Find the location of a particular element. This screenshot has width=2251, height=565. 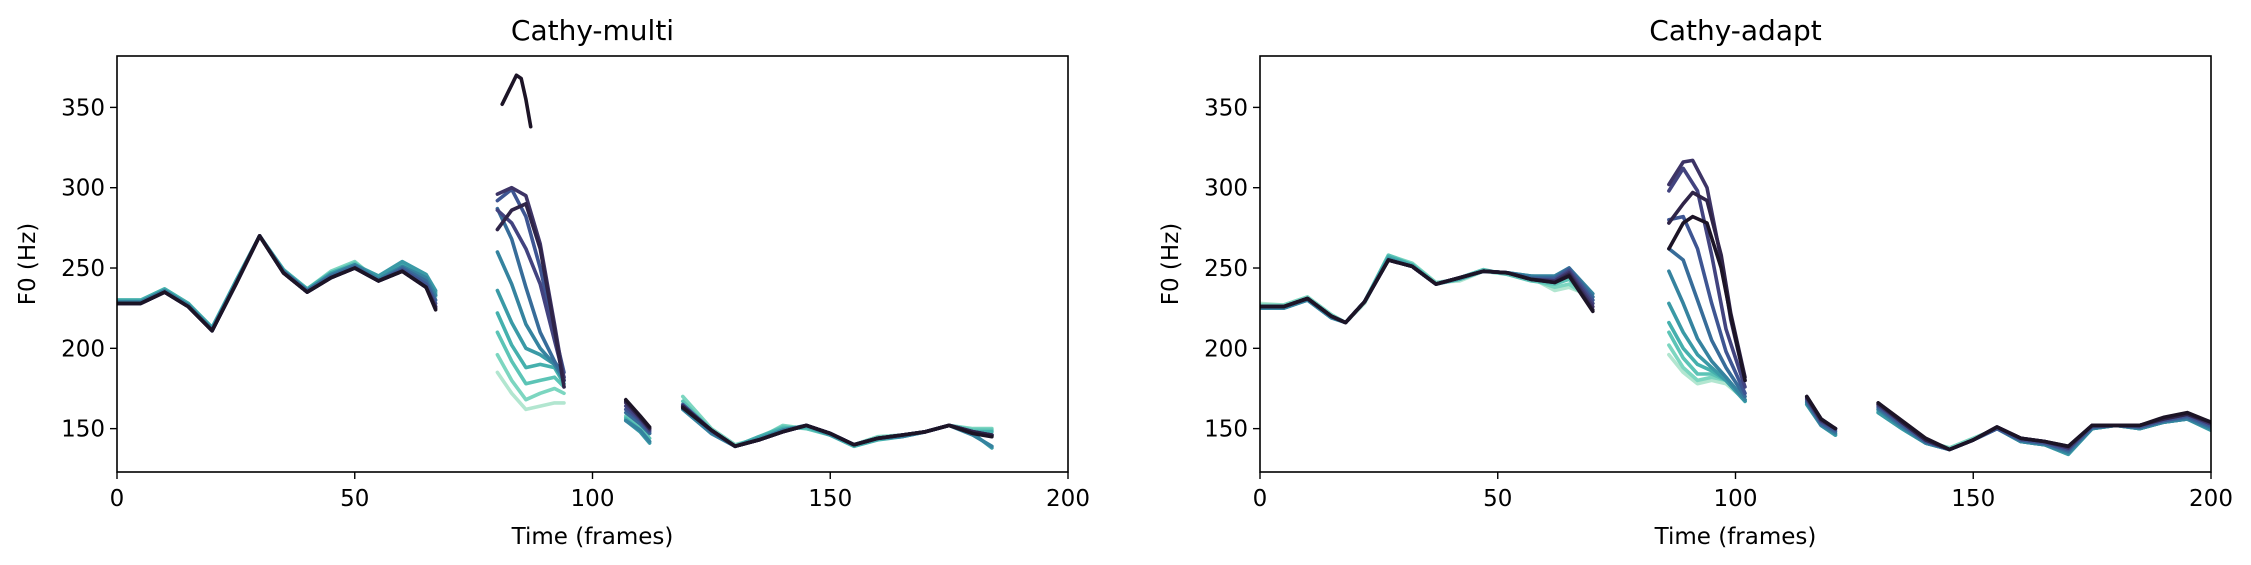

series-10-segment-1-line is located at coordinates (530, 295).